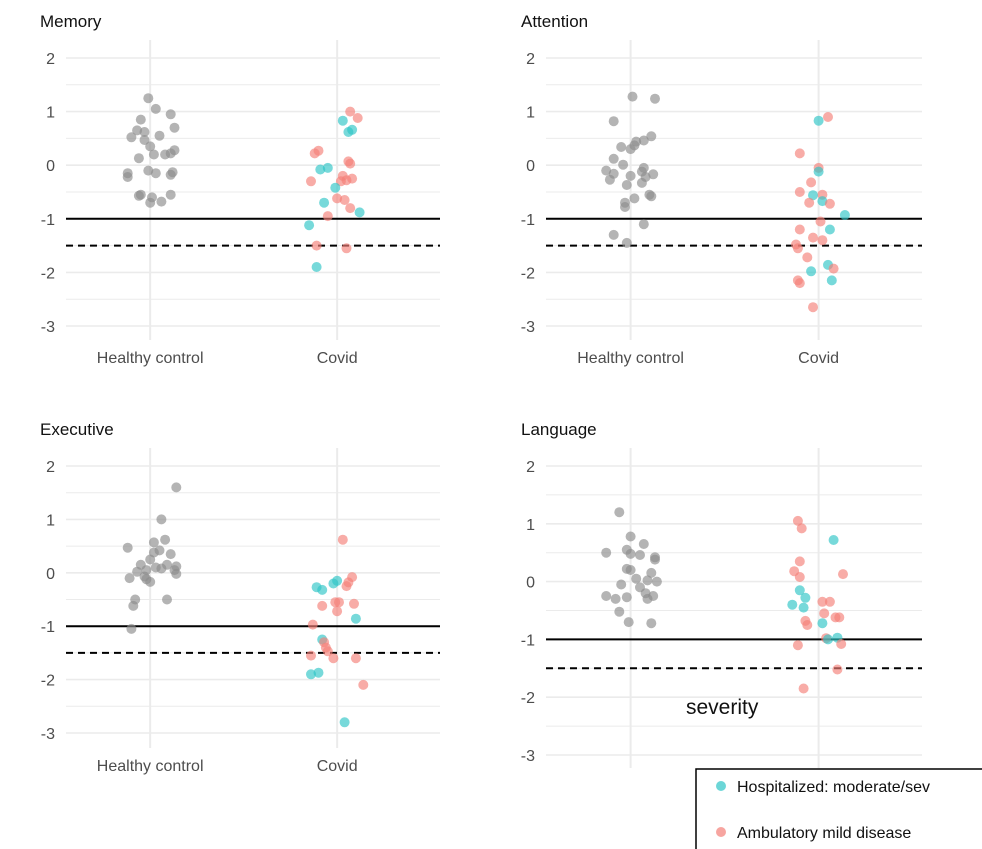 The height and width of the screenshot is (849, 982). Describe the element at coordinates (721, 786) in the screenshot. I see `legend-key-hospitalized` at that location.